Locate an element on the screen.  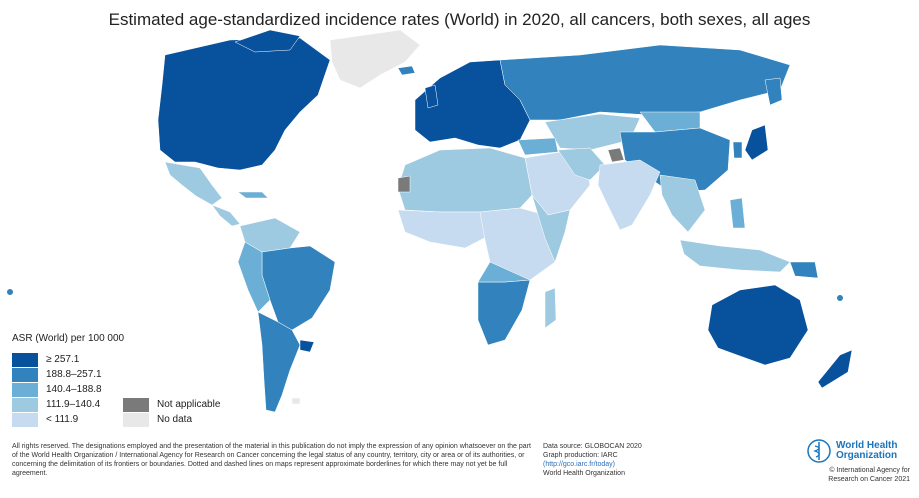
region-hawaii is located at coordinates (10, 292).